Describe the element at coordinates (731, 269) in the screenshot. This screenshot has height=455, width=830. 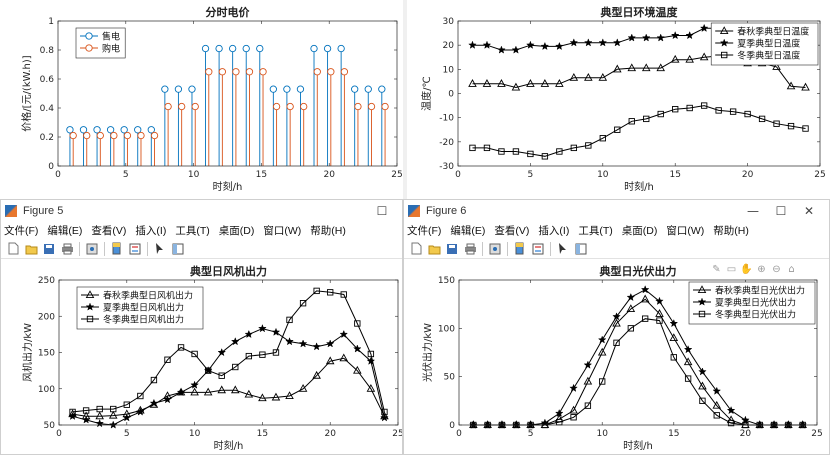
I see `data-tip-icon: ▭` at that location.